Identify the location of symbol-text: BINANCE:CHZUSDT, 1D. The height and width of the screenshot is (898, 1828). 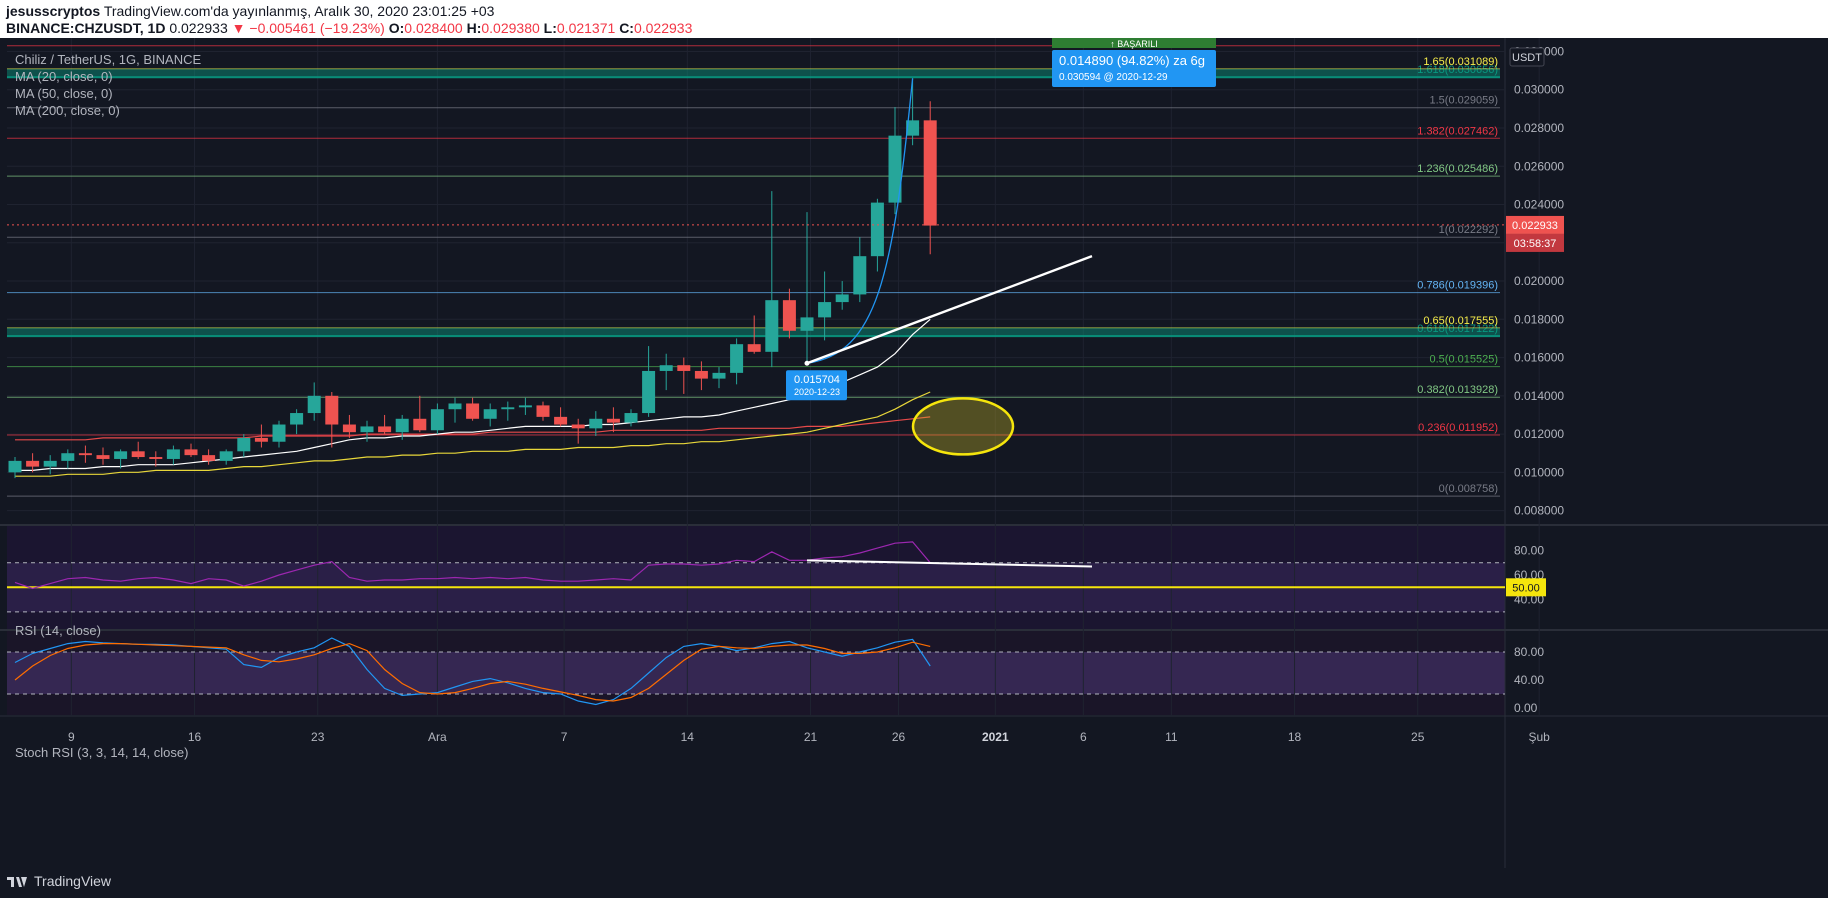
(86, 28).